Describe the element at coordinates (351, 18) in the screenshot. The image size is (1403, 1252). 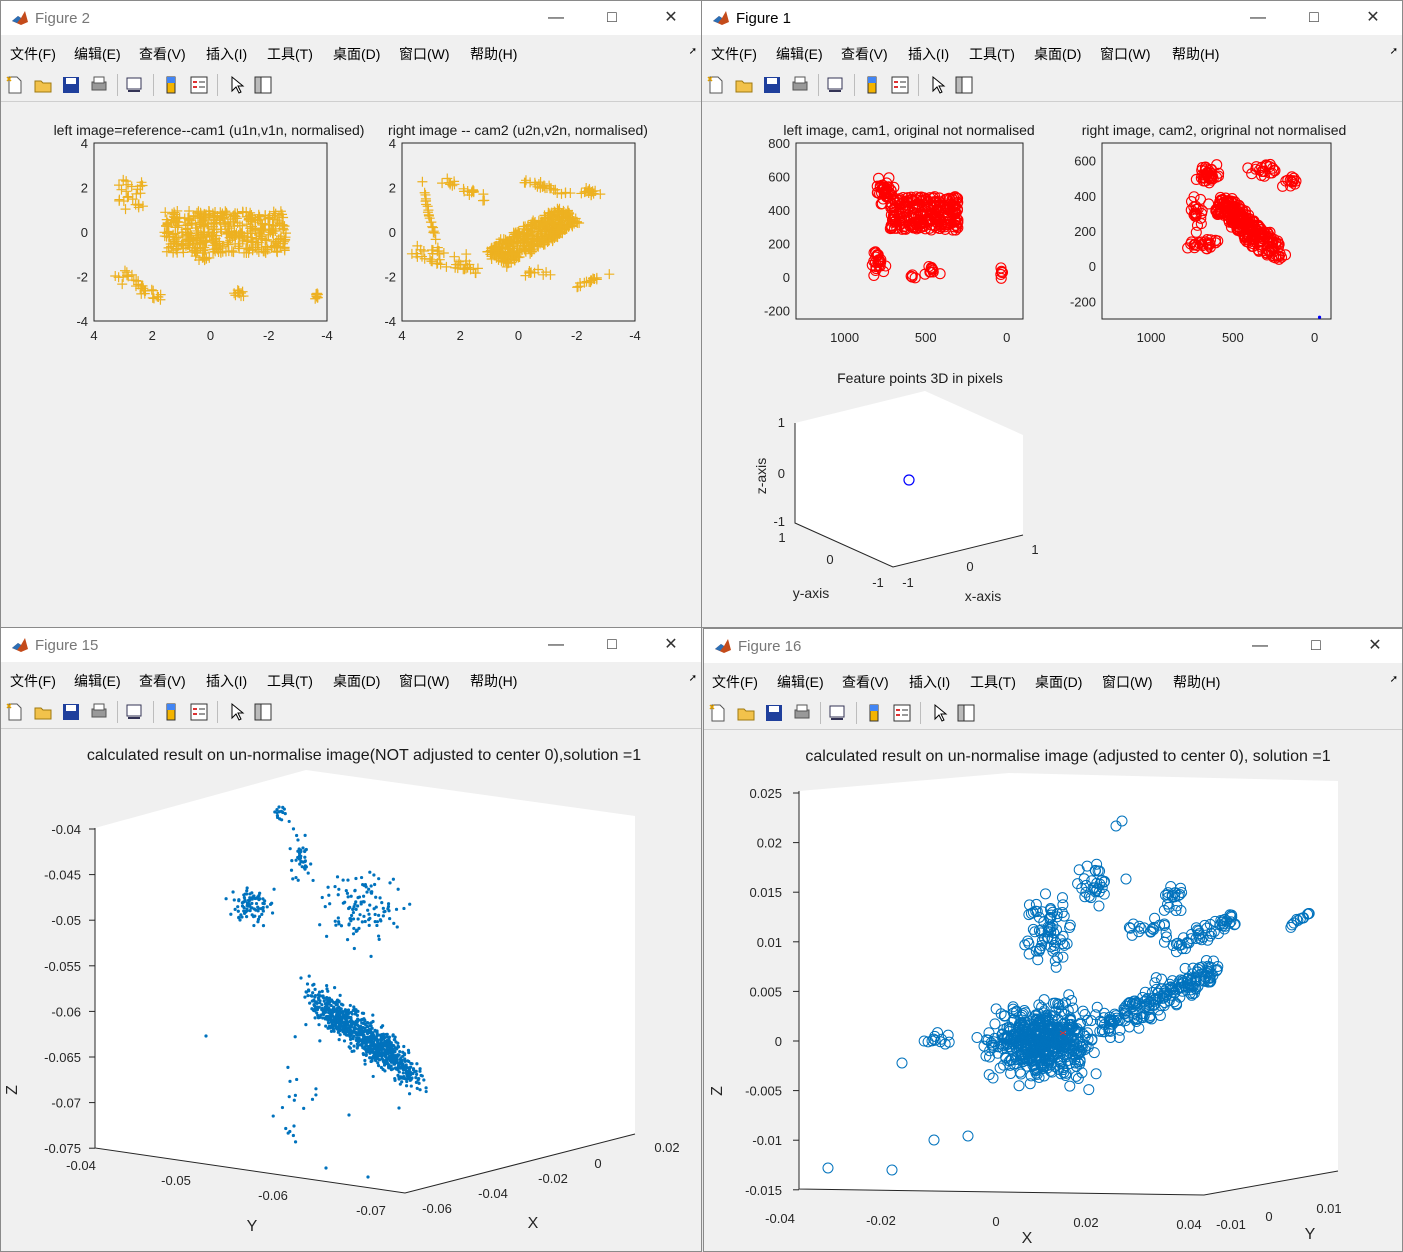
I see `title-bar: Figure 2 — □ ✕` at that location.